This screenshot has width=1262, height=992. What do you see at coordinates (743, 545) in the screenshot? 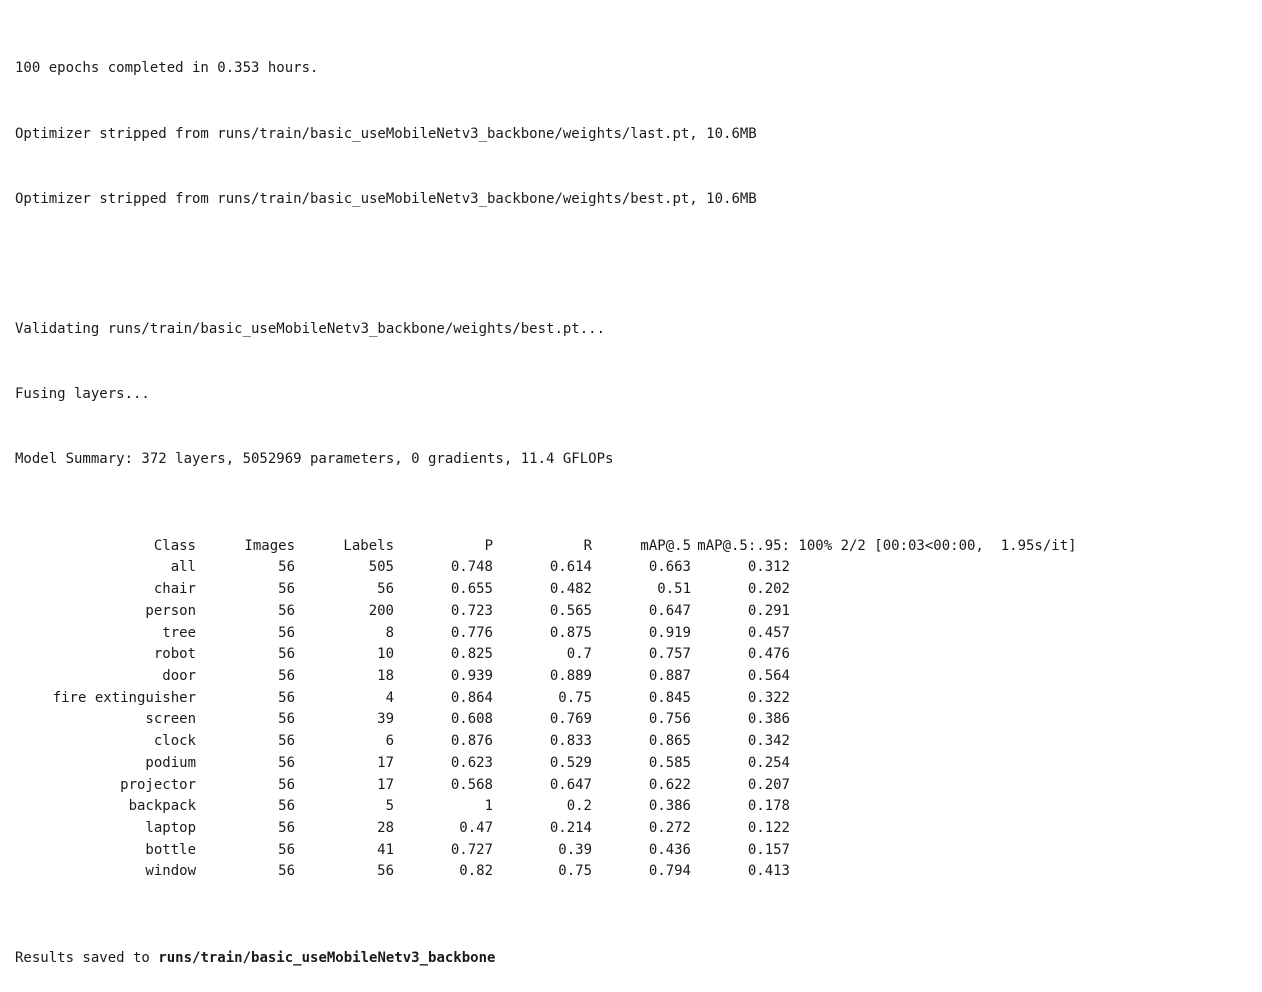
I see `header-map50-95: mAP@.5:.95:` at bounding box center [743, 545].